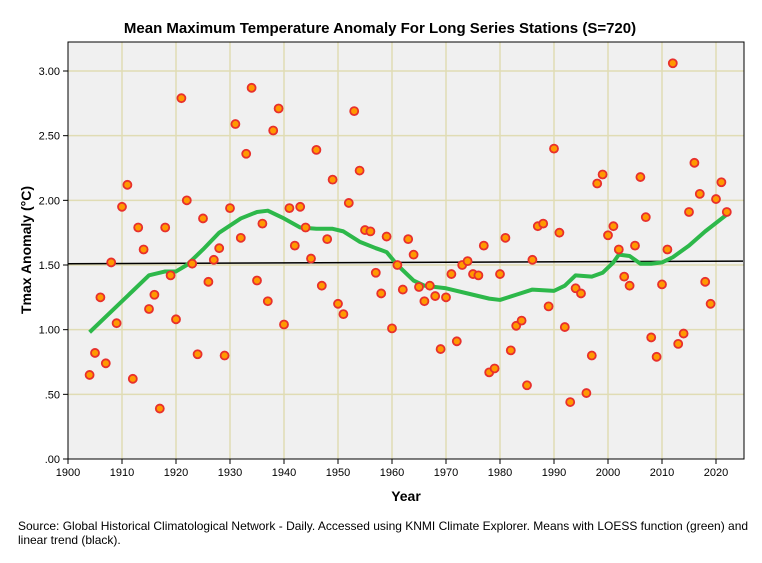 Image resolution: width=762 pixels, height=563 pixels. I want to click on y-tick-label: 3.00, so click(49, 72).